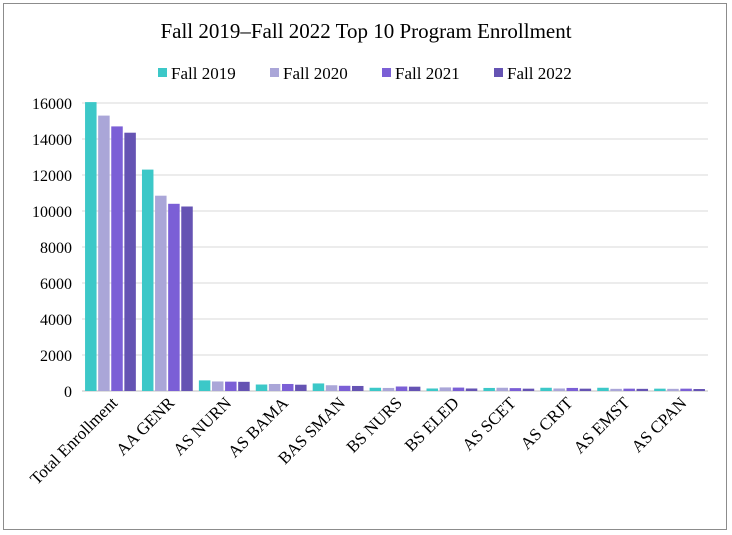  Describe the element at coordinates (547, 423) in the screenshot. I see `x-tick-label: AS CRJT` at that location.